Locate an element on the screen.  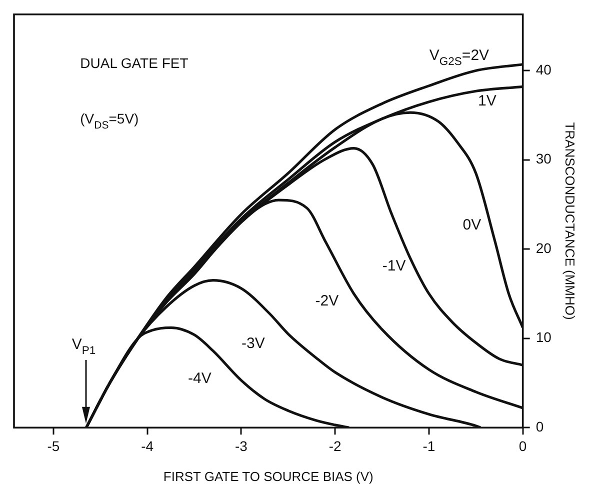
series-label: -2V is located at coordinates (327, 301).